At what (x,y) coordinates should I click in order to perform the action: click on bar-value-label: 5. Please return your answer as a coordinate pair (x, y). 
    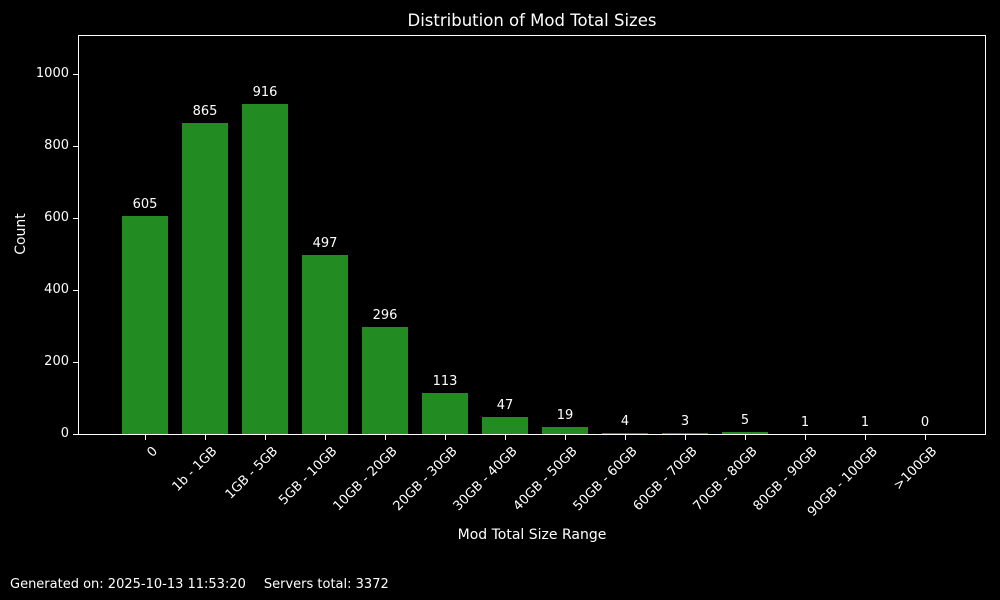
    Looking at the image, I should click on (745, 420).